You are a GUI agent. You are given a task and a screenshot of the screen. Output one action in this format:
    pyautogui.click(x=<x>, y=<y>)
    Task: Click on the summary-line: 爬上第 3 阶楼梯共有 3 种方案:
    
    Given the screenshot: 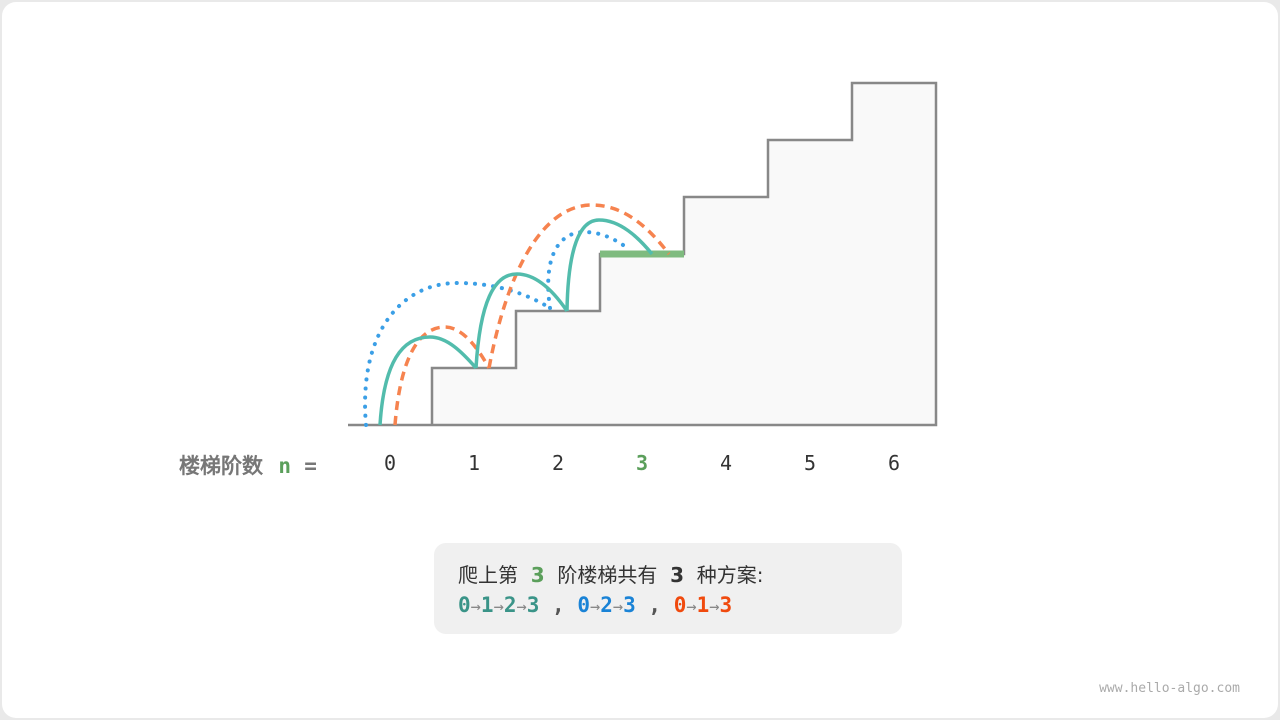 What is the action you would take?
    pyautogui.click(x=610, y=573)
    